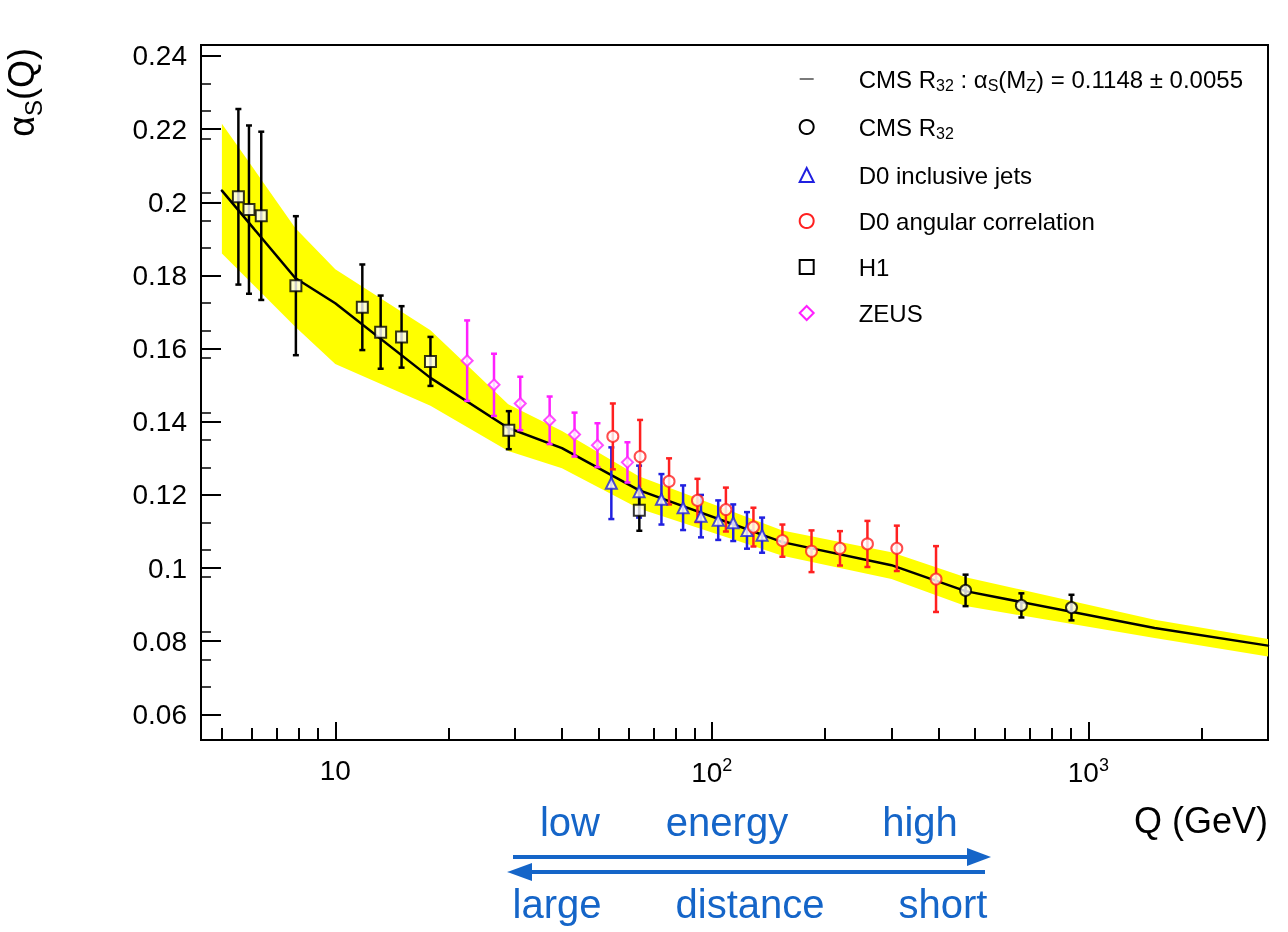 This screenshot has height=932, width=1288. Describe the element at coordinates (167, 202) in the screenshot. I see `y-tick-label: 0.2` at that location.